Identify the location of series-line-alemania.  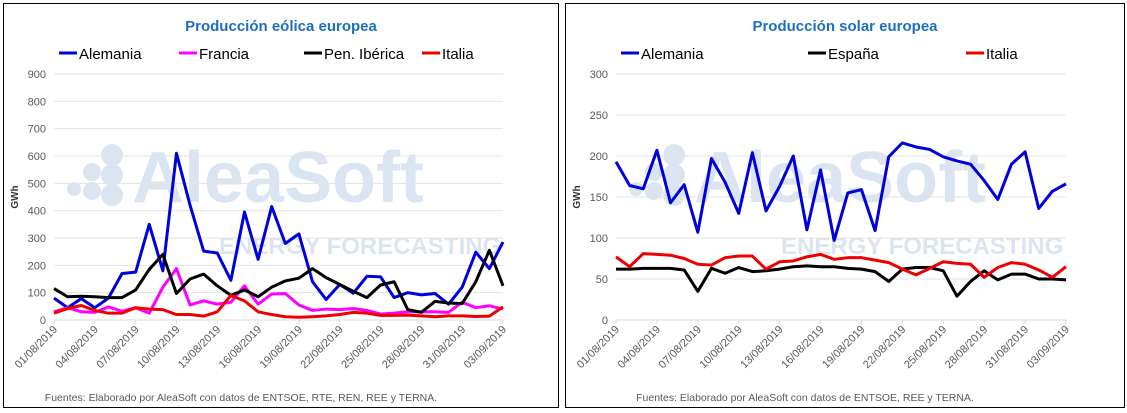
(840, 191).